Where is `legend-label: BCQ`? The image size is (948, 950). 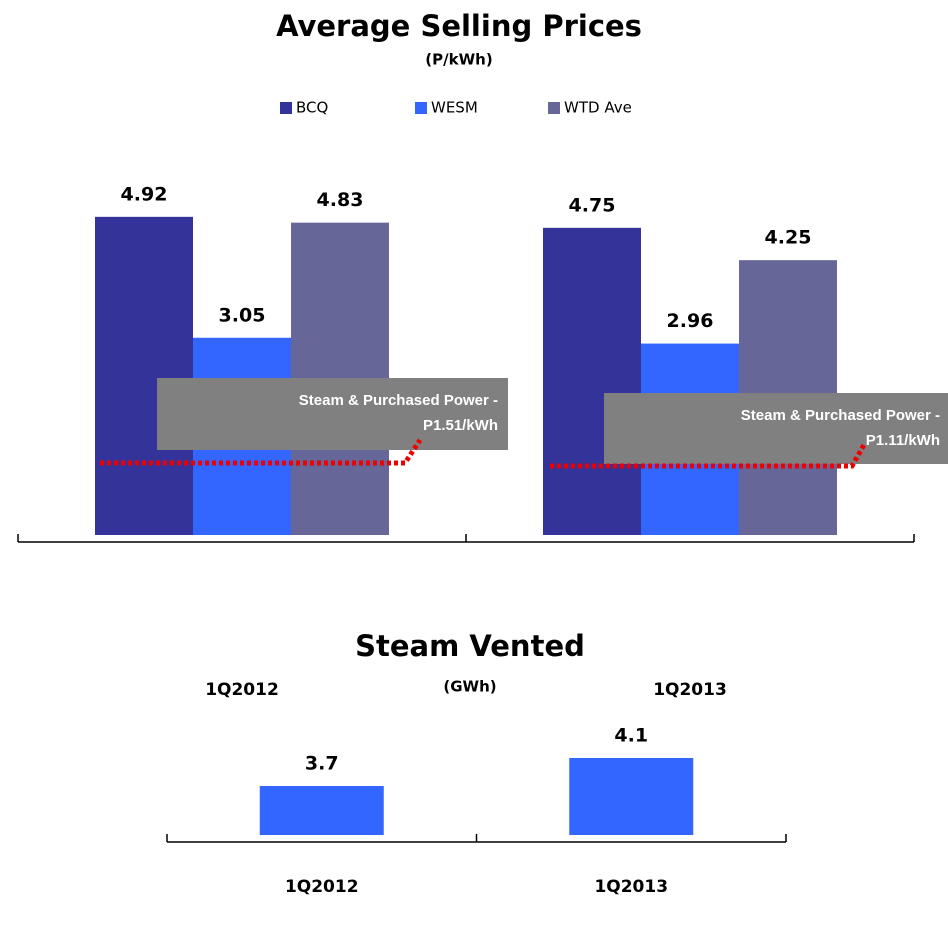
legend-label: BCQ is located at coordinates (312, 108).